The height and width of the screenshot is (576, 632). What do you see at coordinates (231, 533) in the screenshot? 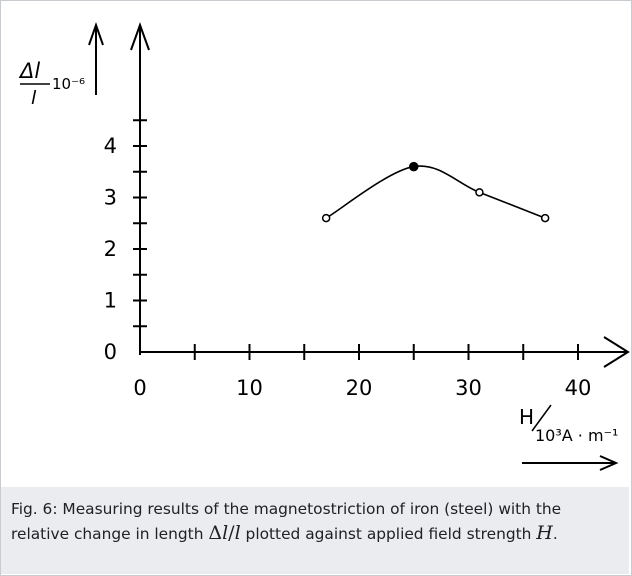
I see `caption-math-slash: /` at bounding box center [231, 533].